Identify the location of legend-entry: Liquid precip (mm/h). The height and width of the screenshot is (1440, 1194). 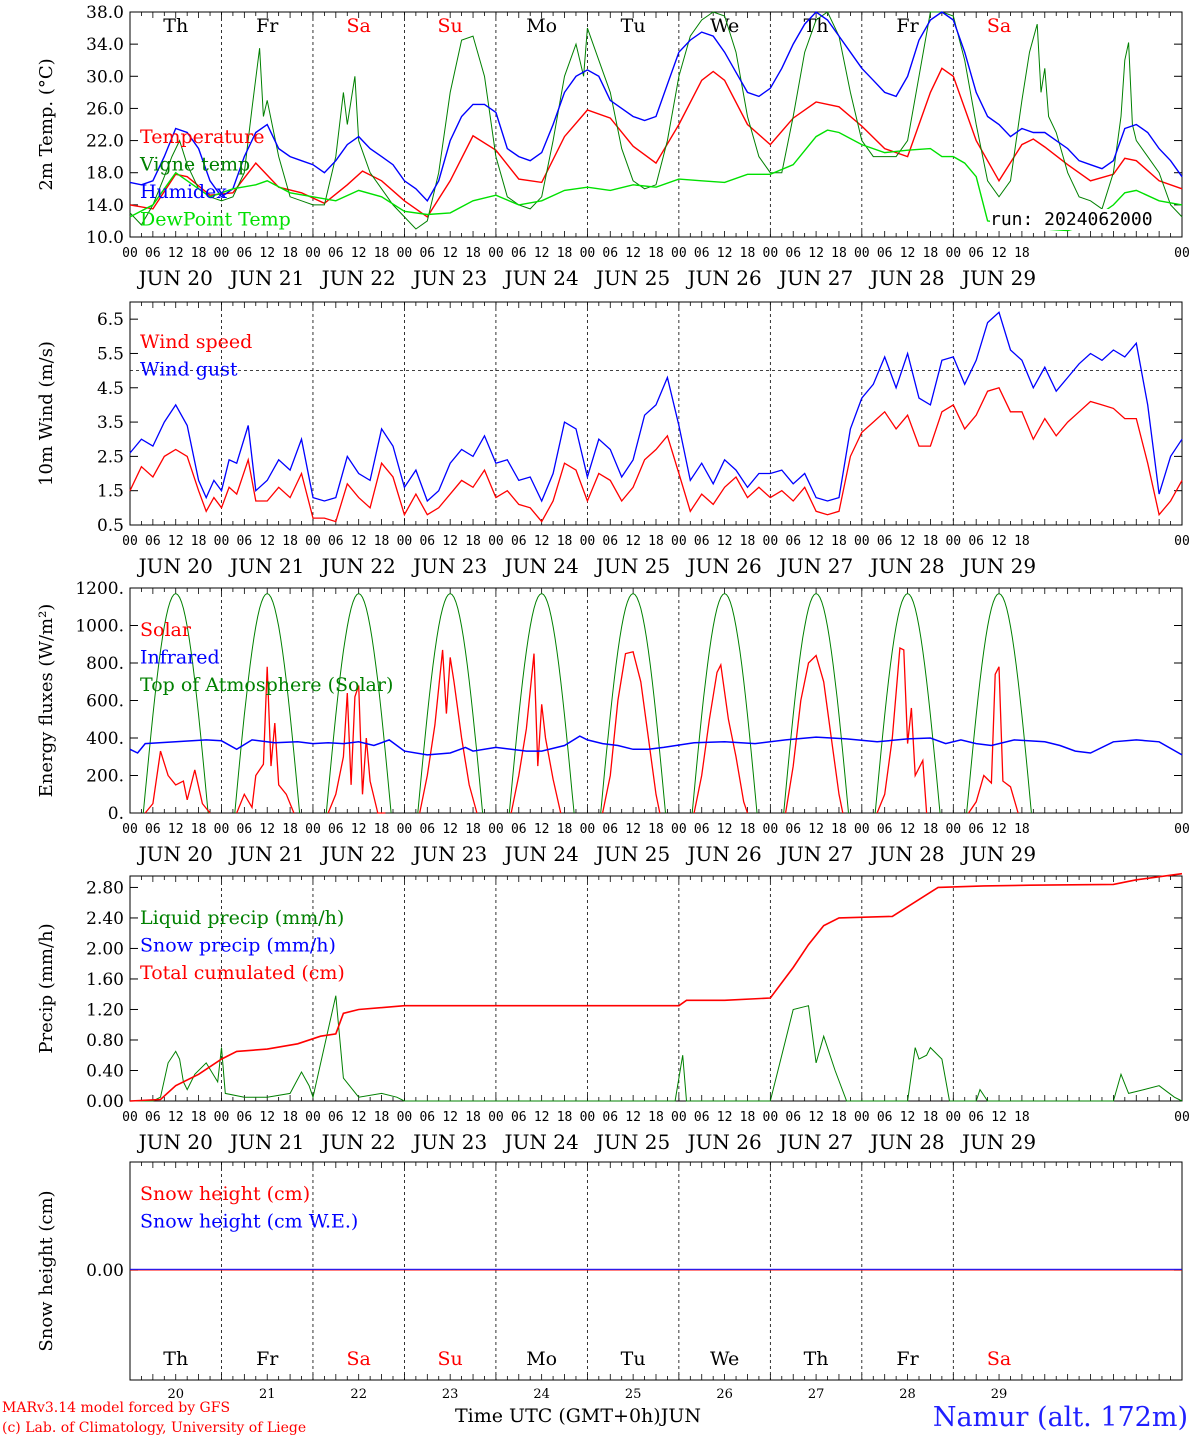
(242, 918).